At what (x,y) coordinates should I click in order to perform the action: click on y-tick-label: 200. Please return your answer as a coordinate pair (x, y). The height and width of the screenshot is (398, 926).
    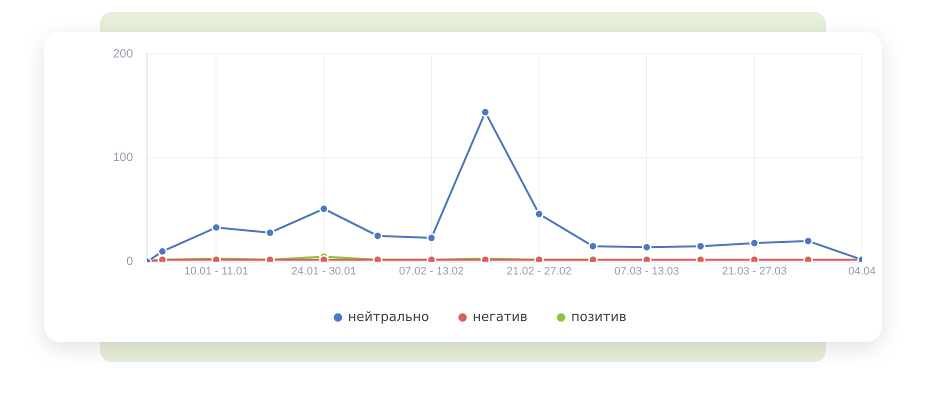
    Looking at the image, I should click on (123, 53).